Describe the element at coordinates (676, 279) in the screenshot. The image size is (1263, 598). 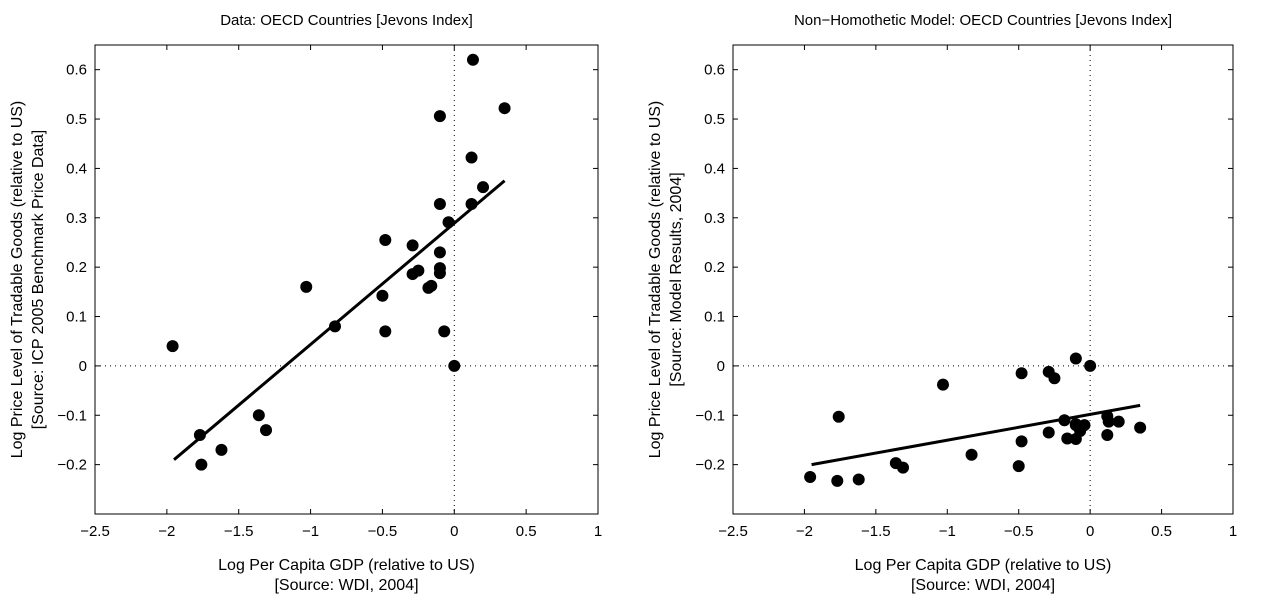
I see `y-axis-source: [Source: Model Results, 2004]` at that location.